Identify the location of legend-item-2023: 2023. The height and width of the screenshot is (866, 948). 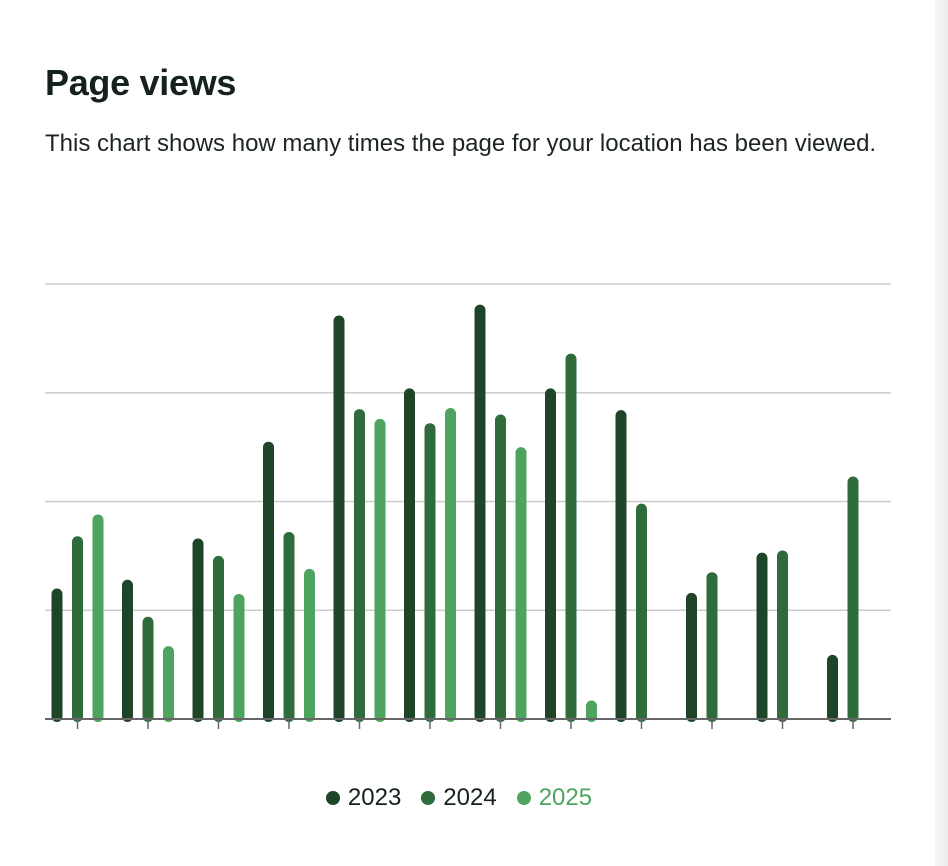
(363, 798).